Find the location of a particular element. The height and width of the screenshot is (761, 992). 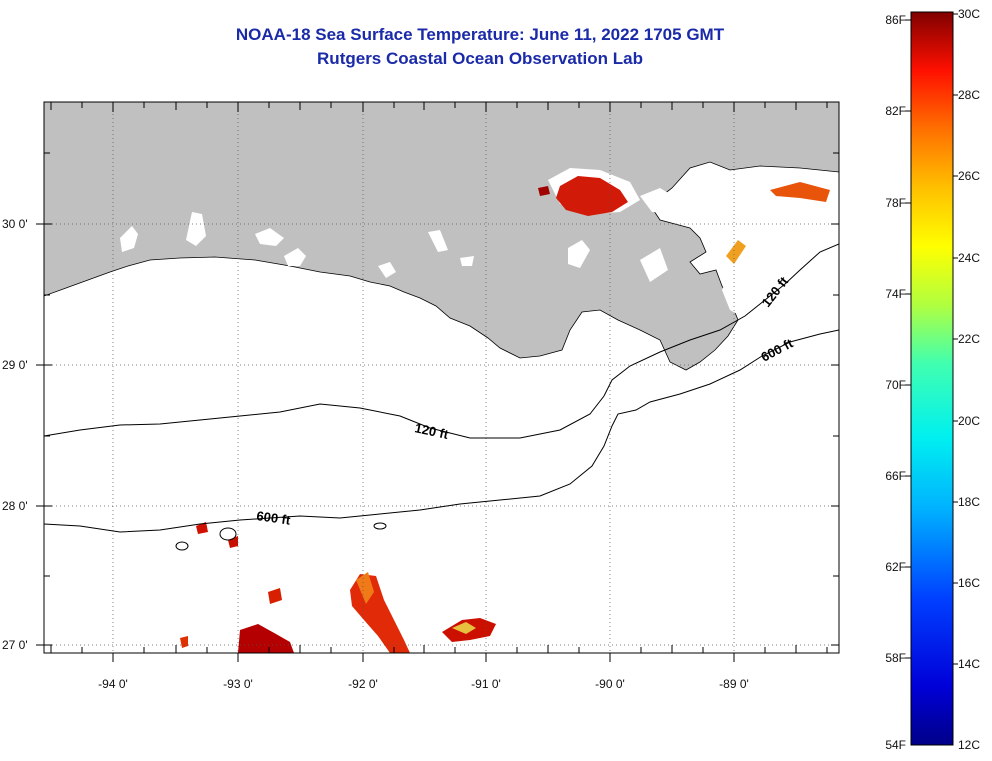

colorbar-label-c: 24C is located at coordinates (969, 258).